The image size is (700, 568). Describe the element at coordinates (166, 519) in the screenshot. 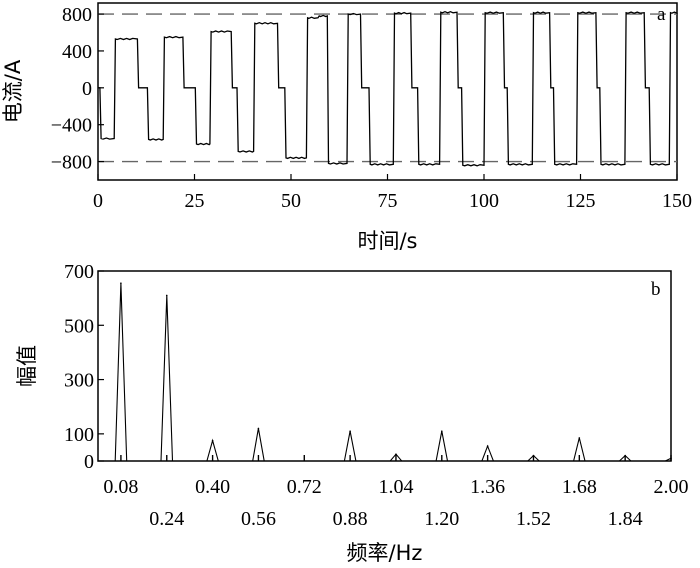

I see `x-tick-label: 0.24` at that location.